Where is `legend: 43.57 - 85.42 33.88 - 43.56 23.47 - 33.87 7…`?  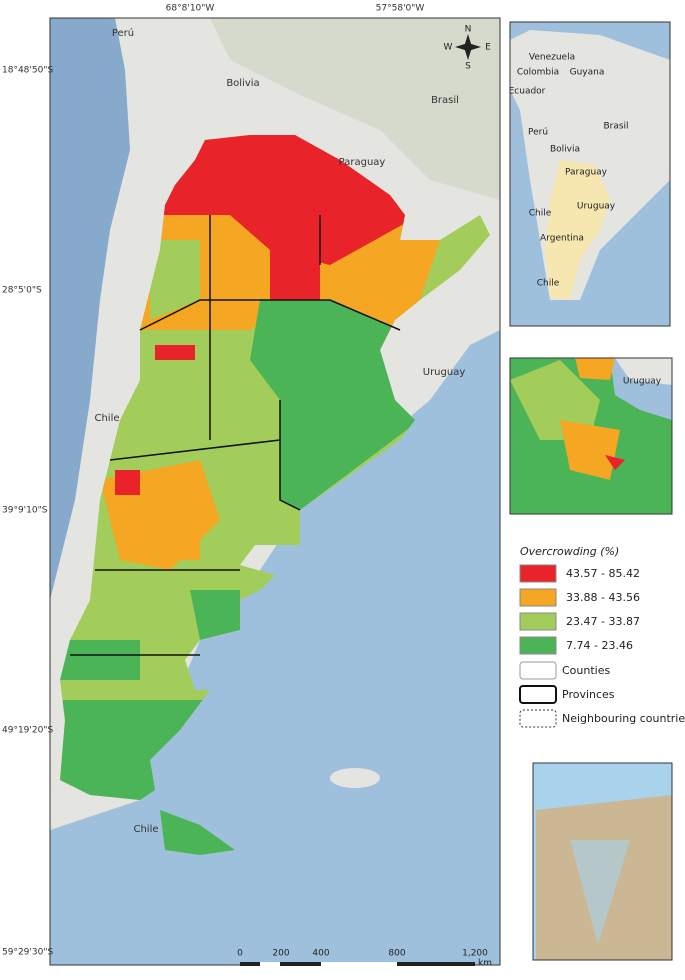
legend: 43.57 - 85.42 33.88 - 43.56 23.47 - 33.87 7… is located at coordinates (602, 646).